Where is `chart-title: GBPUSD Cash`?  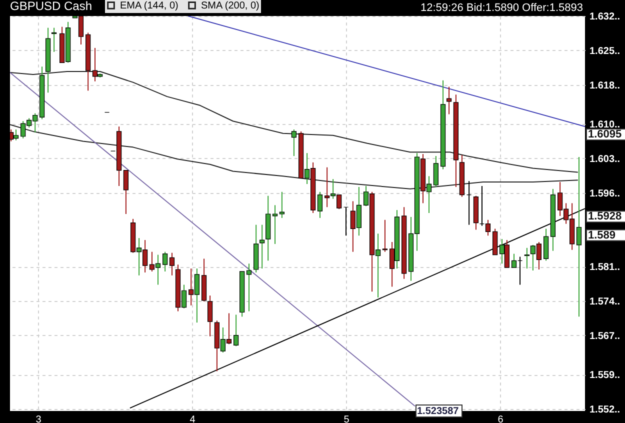 chart-title: GBPUSD Cash is located at coordinates (51, 6).